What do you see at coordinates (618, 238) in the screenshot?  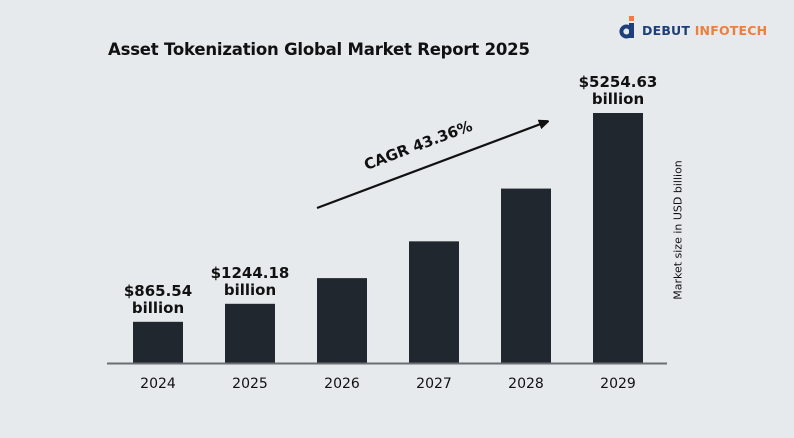 I see `bar-2029` at bounding box center [618, 238].